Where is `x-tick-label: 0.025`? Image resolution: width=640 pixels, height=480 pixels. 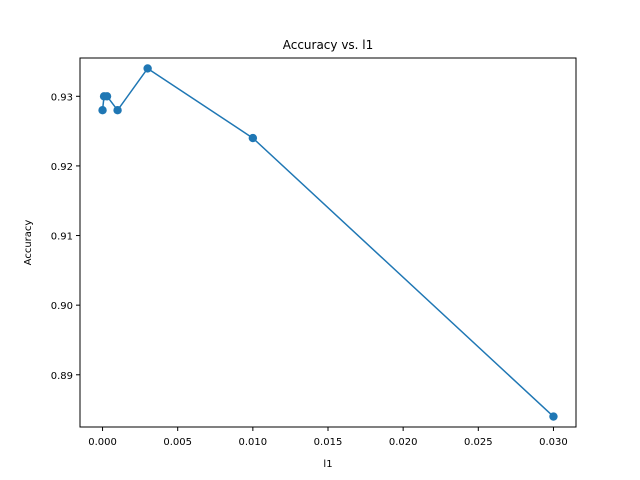
x-tick-label: 0.025 is located at coordinates (478, 442).